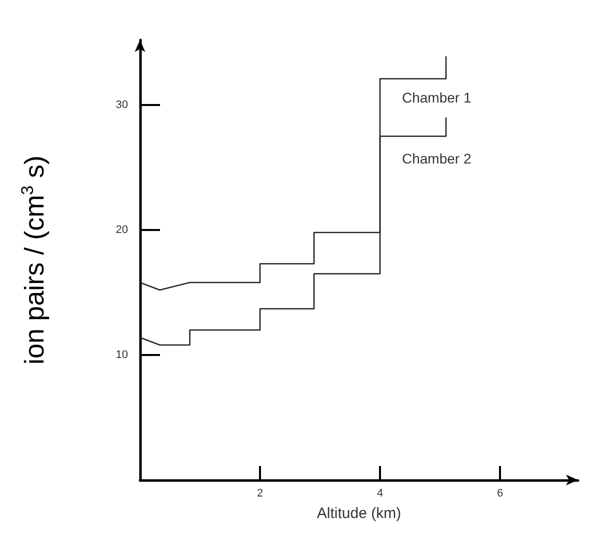 Image resolution: width=611 pixels, height=542 pixels. What do you see at coordinates (122, 355) in the screenshot?
I see `y-tick-label: 10` at bounding box center [122, 355].